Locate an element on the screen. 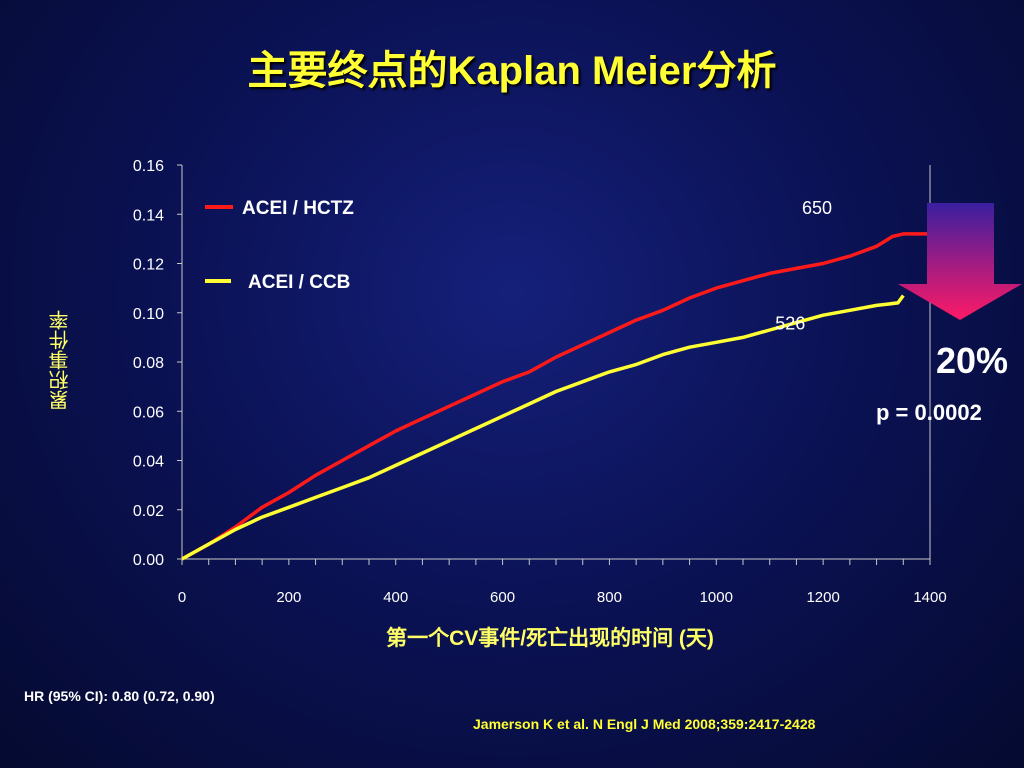 The width and height of the screenshot is (1024, 768). p-value: p = 0.0002 is located at coordinates (929, 412).